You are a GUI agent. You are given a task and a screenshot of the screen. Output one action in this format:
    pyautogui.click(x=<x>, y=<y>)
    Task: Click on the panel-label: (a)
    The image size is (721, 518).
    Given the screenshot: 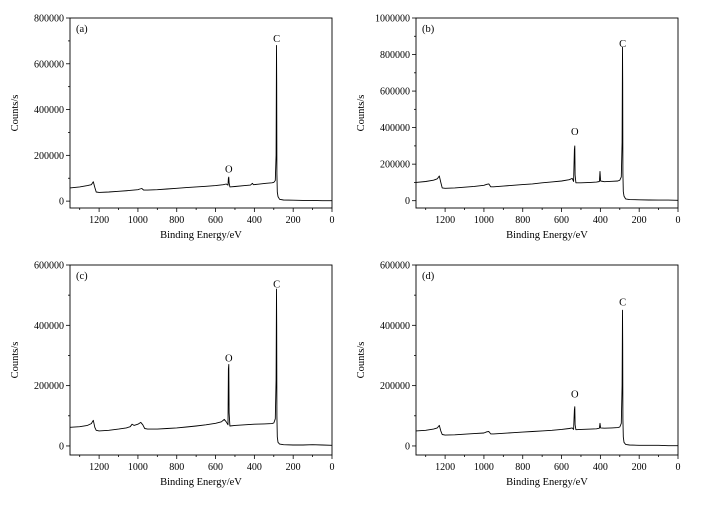 What is the action you would take?
    pyautogui.click(x=82, y=29)
    